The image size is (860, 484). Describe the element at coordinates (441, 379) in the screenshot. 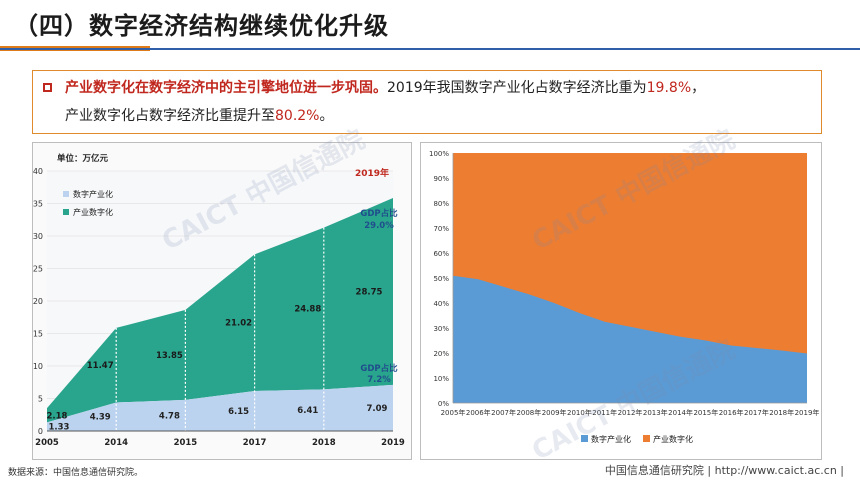

I see `y-tick-label: 10%` at that location.